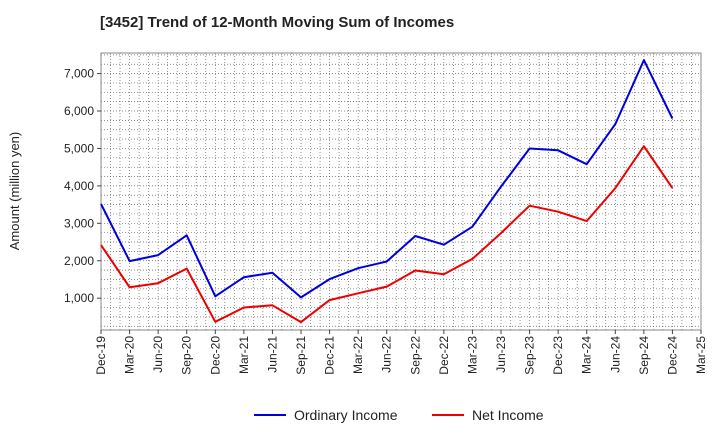  Describe the element at coordinates (79, 148) in the screenshot. I see `y-tick-label: 5,000` at that location.